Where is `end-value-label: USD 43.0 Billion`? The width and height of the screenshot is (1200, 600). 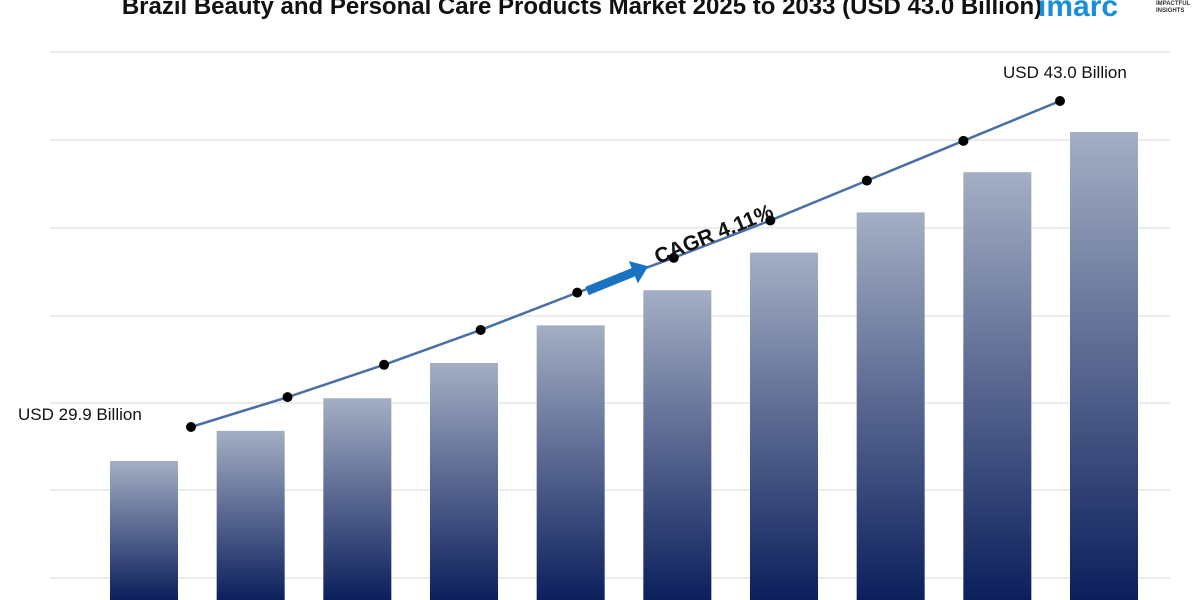
end-value-label: USD 43.0 Billion is located at coordinates (1065, 72).